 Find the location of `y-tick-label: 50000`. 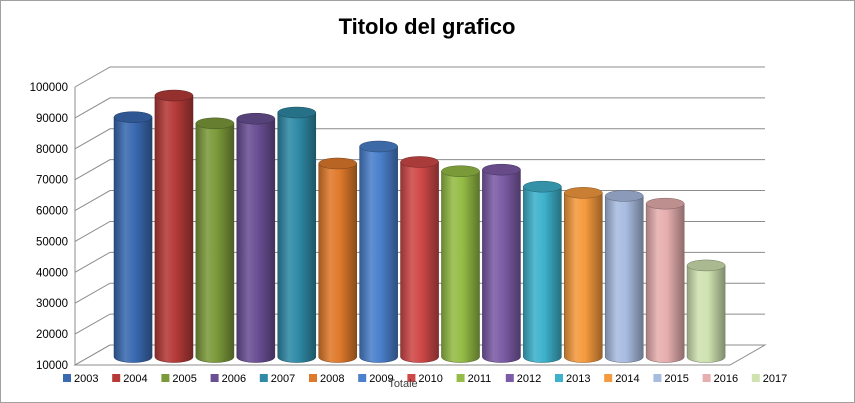

y-tick-label: 50000 is located at coordinates (52, 242).